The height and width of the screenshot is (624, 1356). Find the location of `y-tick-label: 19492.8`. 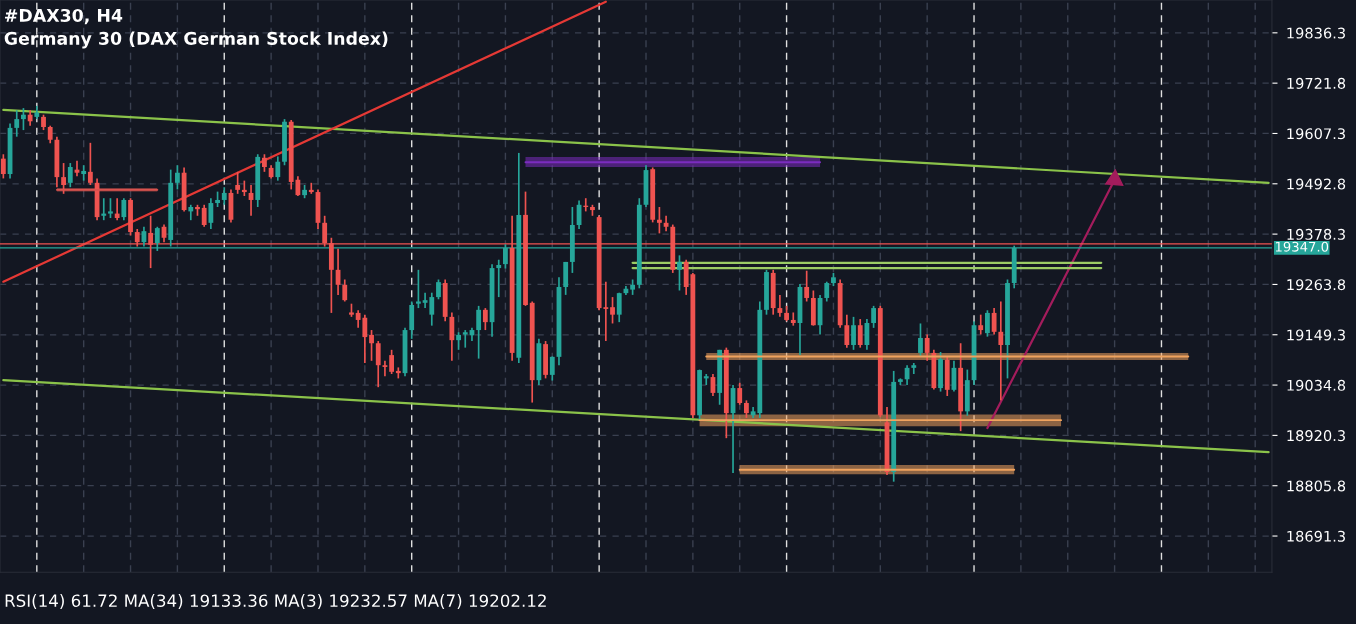

y-tick-label: 19492.8 is located at coordinates (1316, 184).